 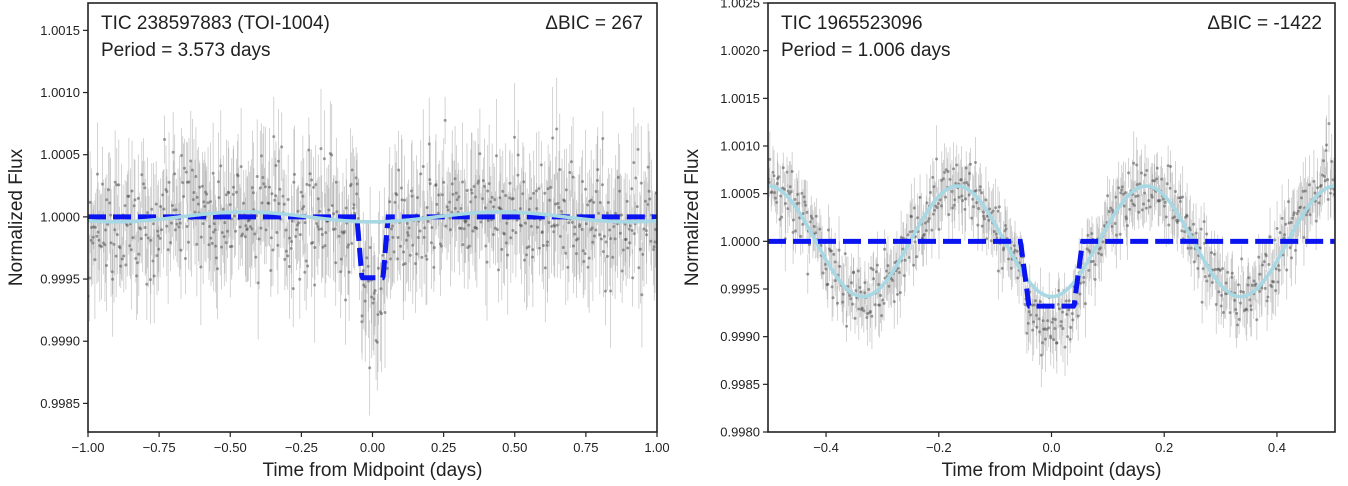 I want to click on x-tick-label: 0.2, so click(x=1164, y=447).